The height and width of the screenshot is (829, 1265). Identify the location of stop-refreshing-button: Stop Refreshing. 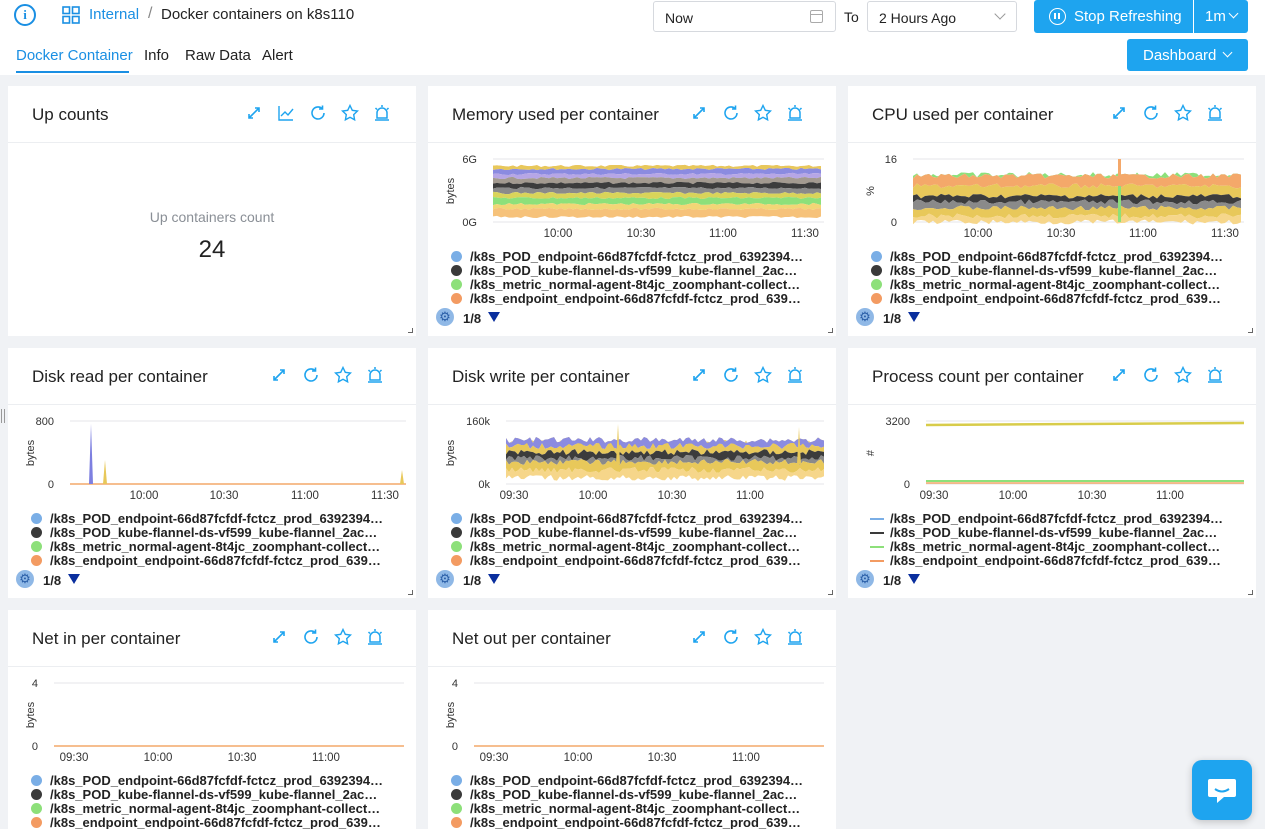
(1113, 16).